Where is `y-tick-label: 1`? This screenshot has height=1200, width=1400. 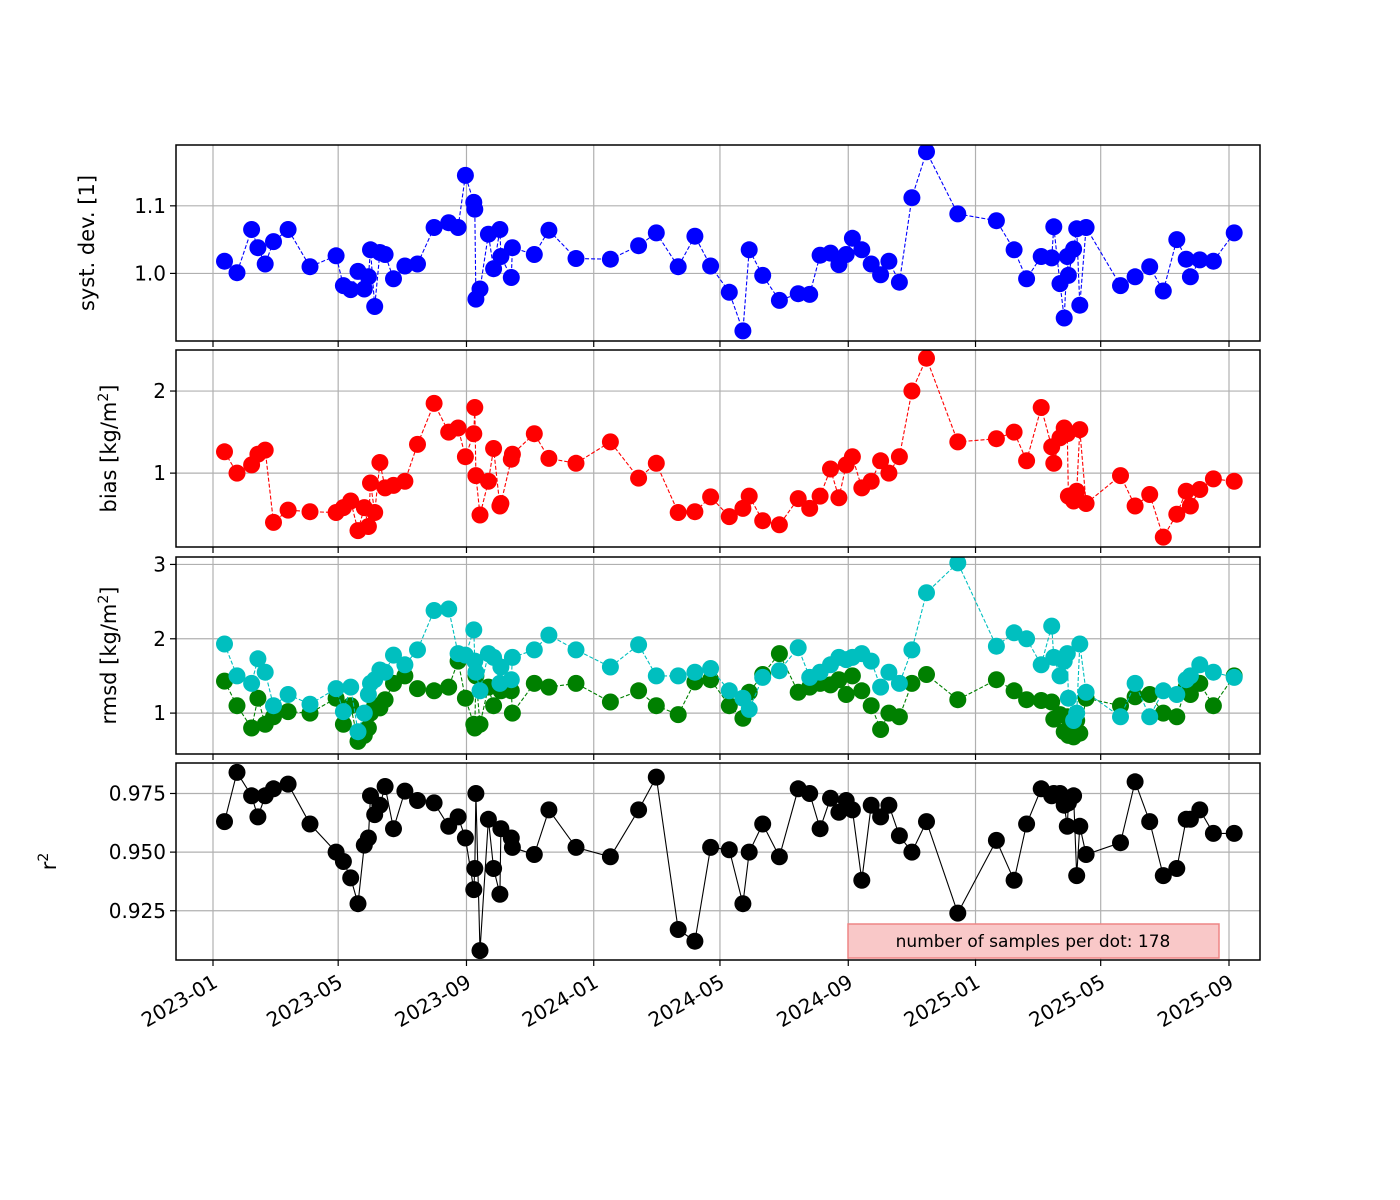
y-tick-label: 1 is located at coordinates (159, 713).